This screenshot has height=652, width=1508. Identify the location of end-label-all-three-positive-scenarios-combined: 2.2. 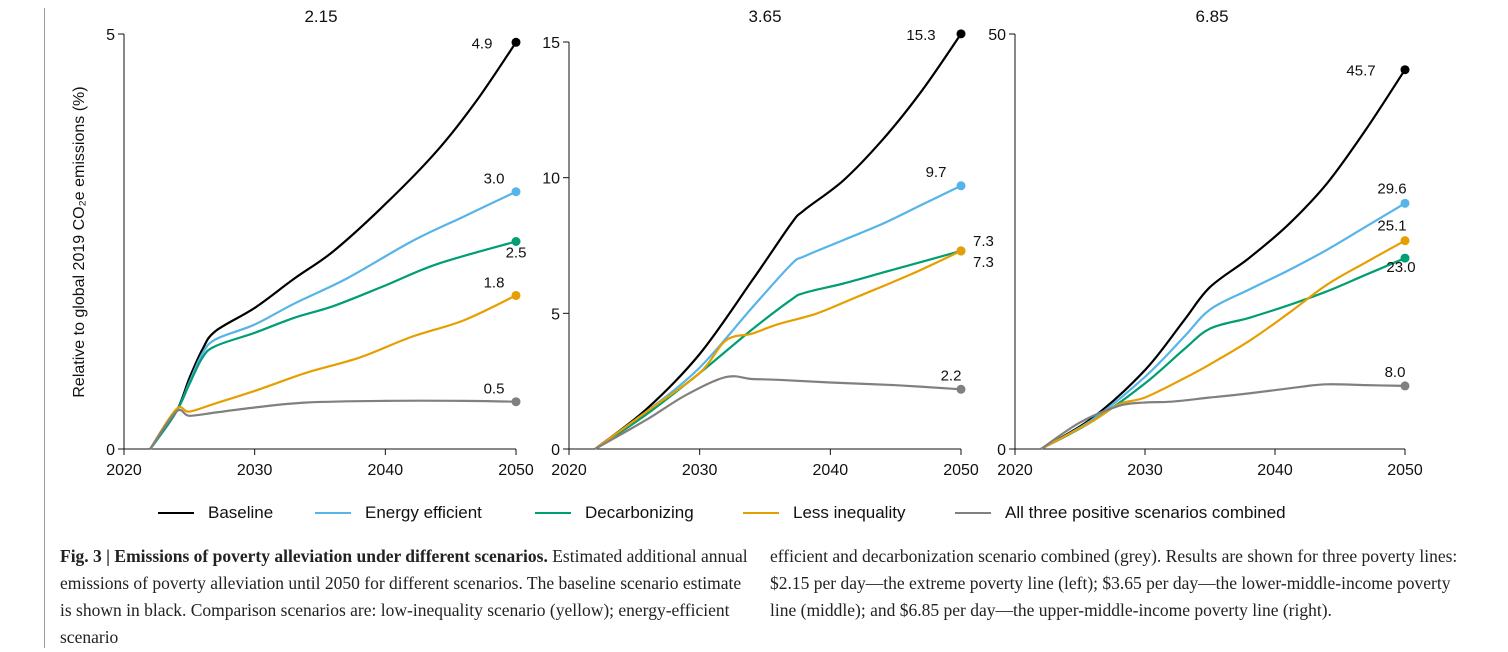
(951, 375).